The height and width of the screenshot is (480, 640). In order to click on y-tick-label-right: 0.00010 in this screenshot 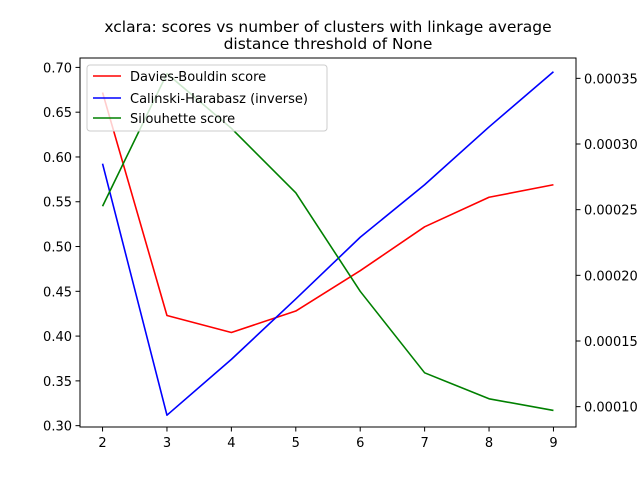, I will do `click(611, 408)`.